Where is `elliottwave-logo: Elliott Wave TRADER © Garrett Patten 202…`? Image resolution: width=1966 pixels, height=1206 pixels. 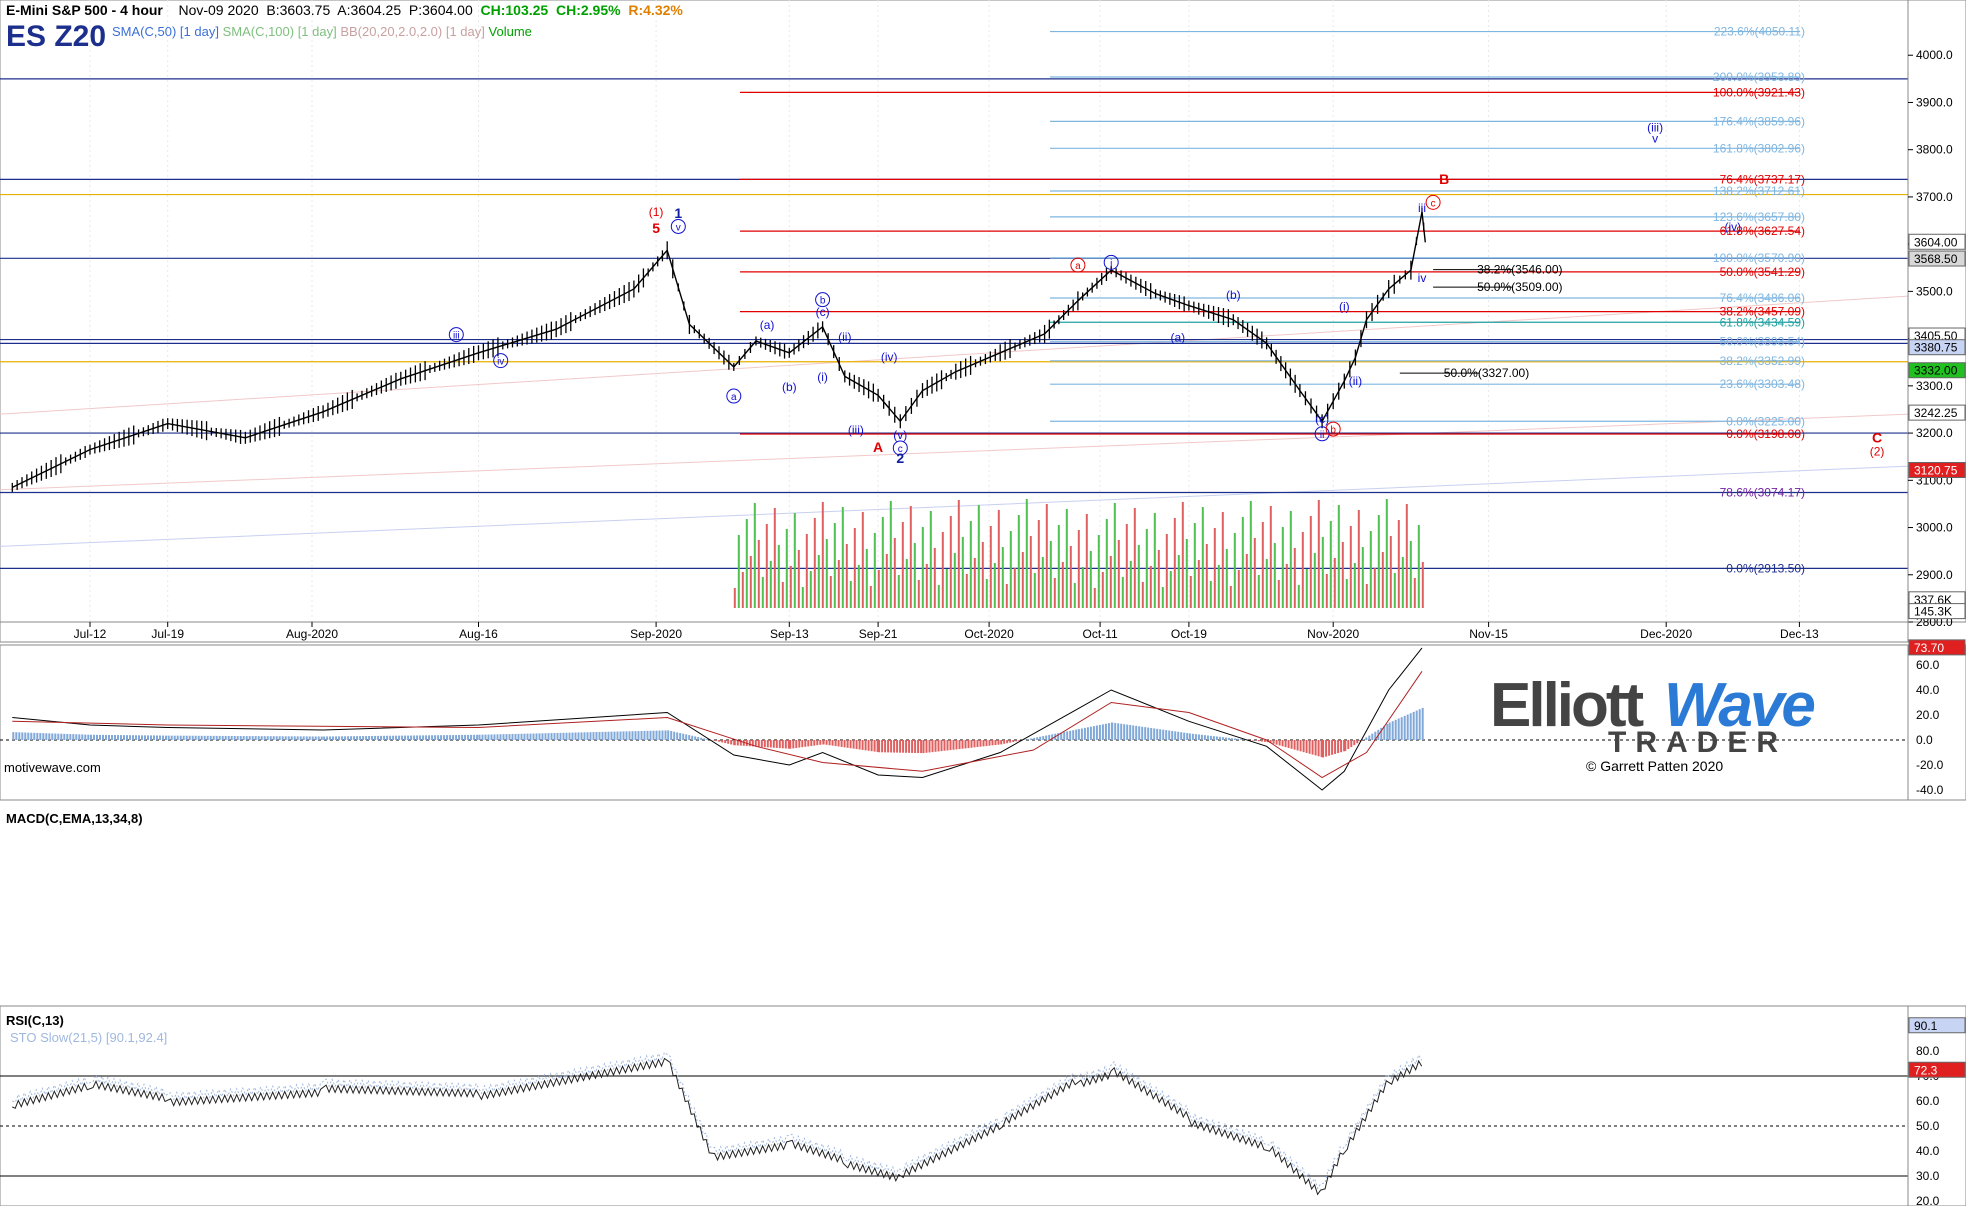 elliottwave-logo: Elliott Wave TRADER © Garrett Patten 202… is located at coordinates (1653, 724).